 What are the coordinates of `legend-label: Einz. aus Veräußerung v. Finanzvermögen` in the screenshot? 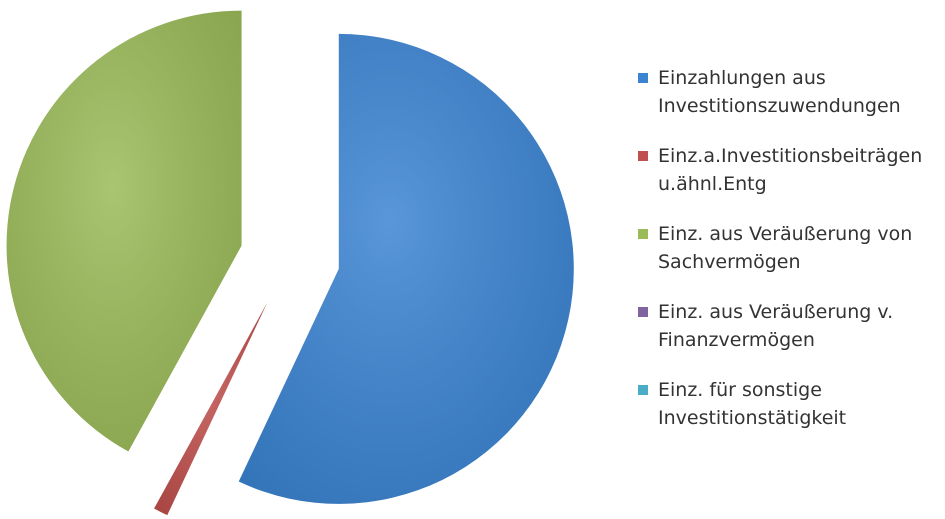 It's located at (776, 326).